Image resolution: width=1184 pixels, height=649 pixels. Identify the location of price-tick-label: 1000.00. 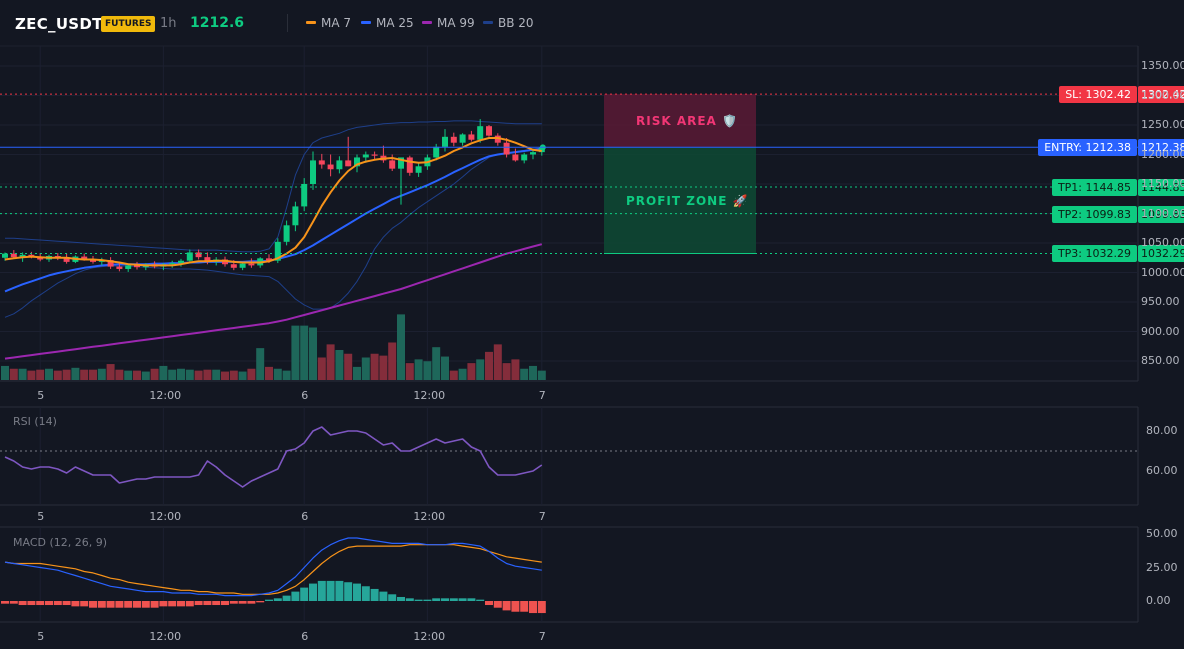
(1162, 272).